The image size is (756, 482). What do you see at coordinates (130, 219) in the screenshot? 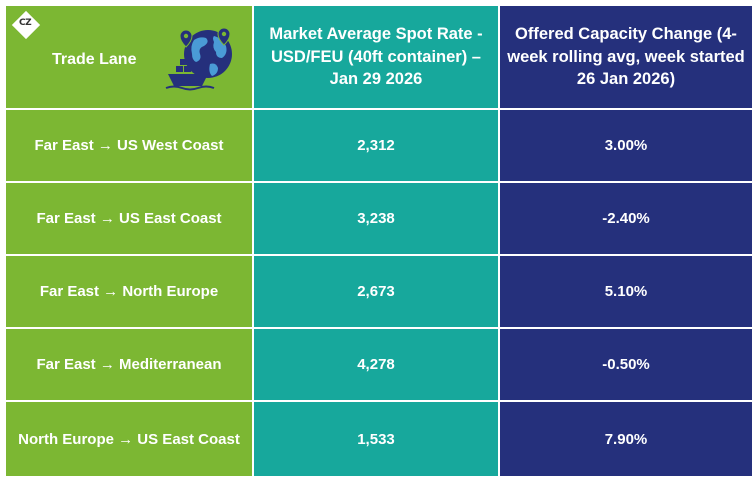
I see `lane-cell: Far East → US East Coast` at bounding box center [130, 219].